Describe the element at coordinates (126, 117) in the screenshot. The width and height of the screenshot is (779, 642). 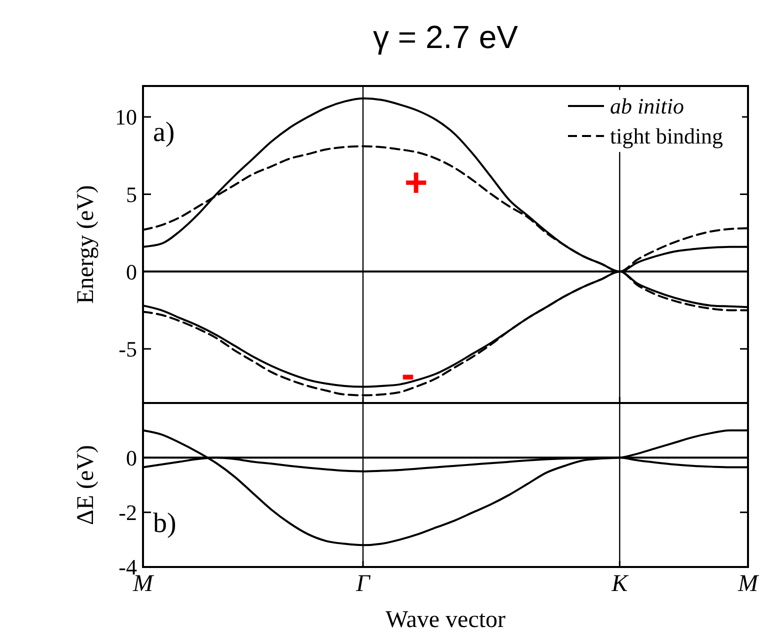
I see `y-tick-label: 10` at that location.